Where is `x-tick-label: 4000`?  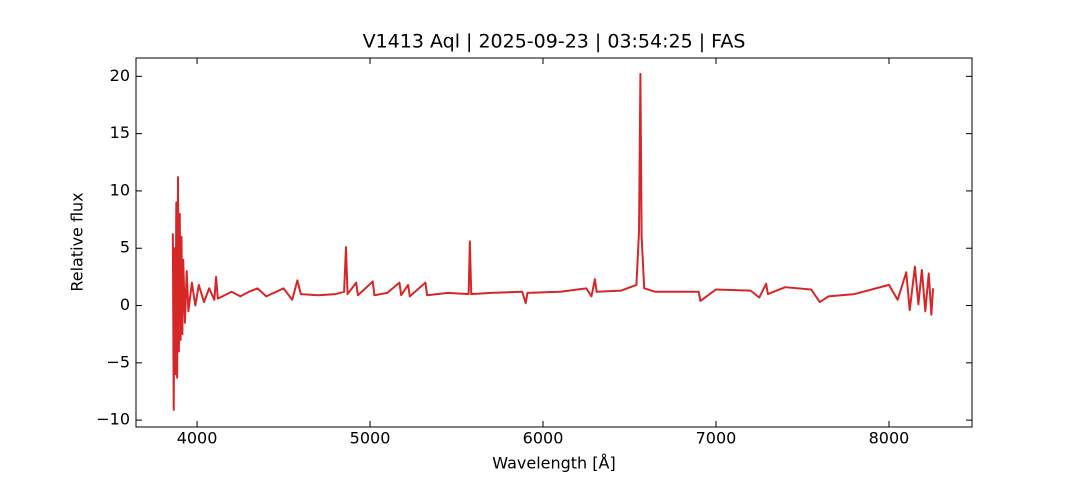 x-tick-label: 4000 is located at coordinates (197, 438).